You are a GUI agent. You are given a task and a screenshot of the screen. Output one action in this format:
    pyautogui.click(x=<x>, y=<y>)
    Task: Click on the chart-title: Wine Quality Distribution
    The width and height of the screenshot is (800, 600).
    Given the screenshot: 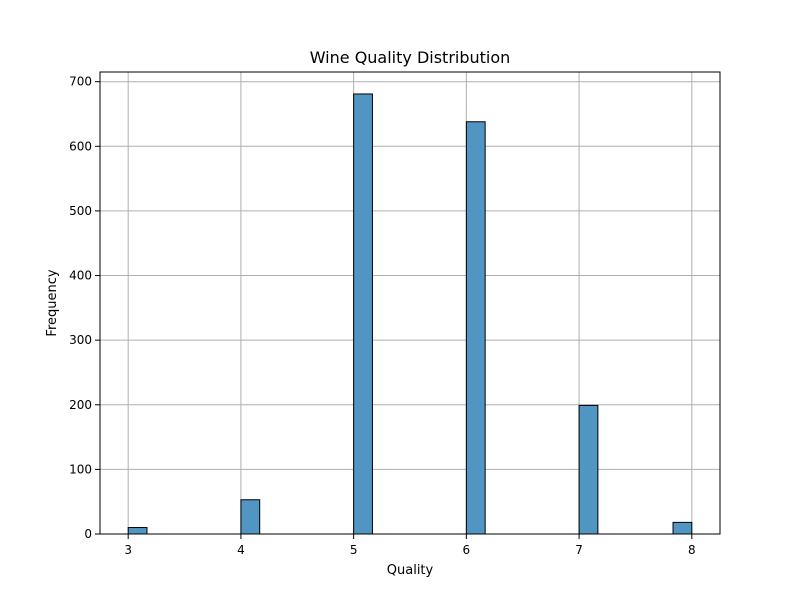 What is the action you would take?
    pyautogui.click(x=410, y=57)
    